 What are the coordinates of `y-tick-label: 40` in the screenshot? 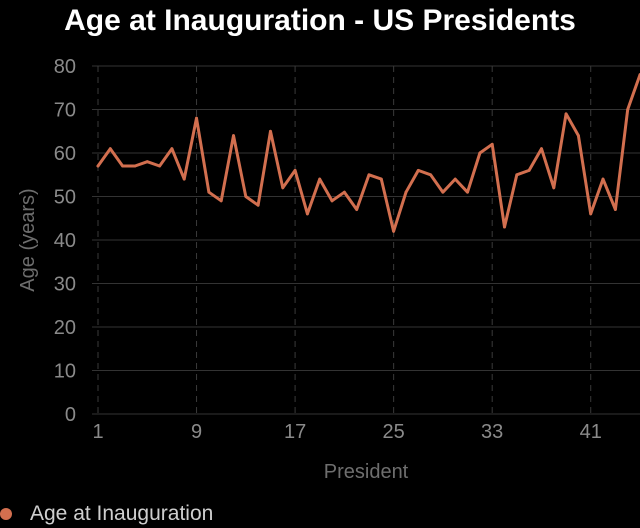 It's located at (65, 241).